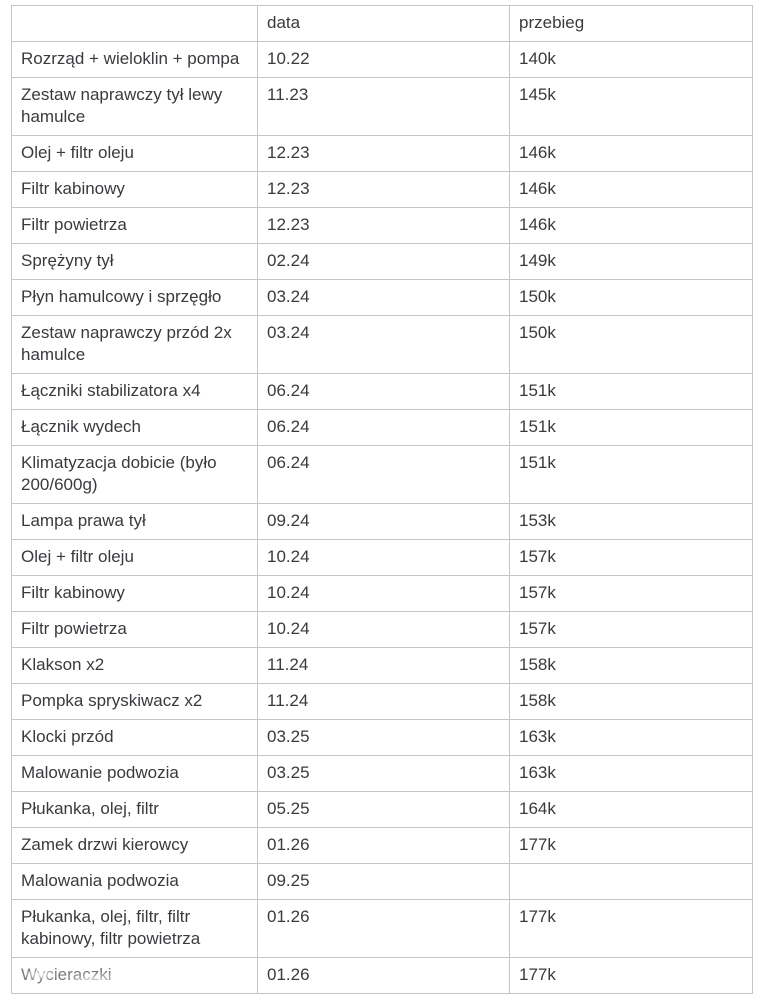 Image resolution: width=764 pixels, height=999 pixels. What do you see at coordinates (83, 520) in the screenshot?
I see `service-name: Lampa prawa tył` at bounding box center [83, 520].